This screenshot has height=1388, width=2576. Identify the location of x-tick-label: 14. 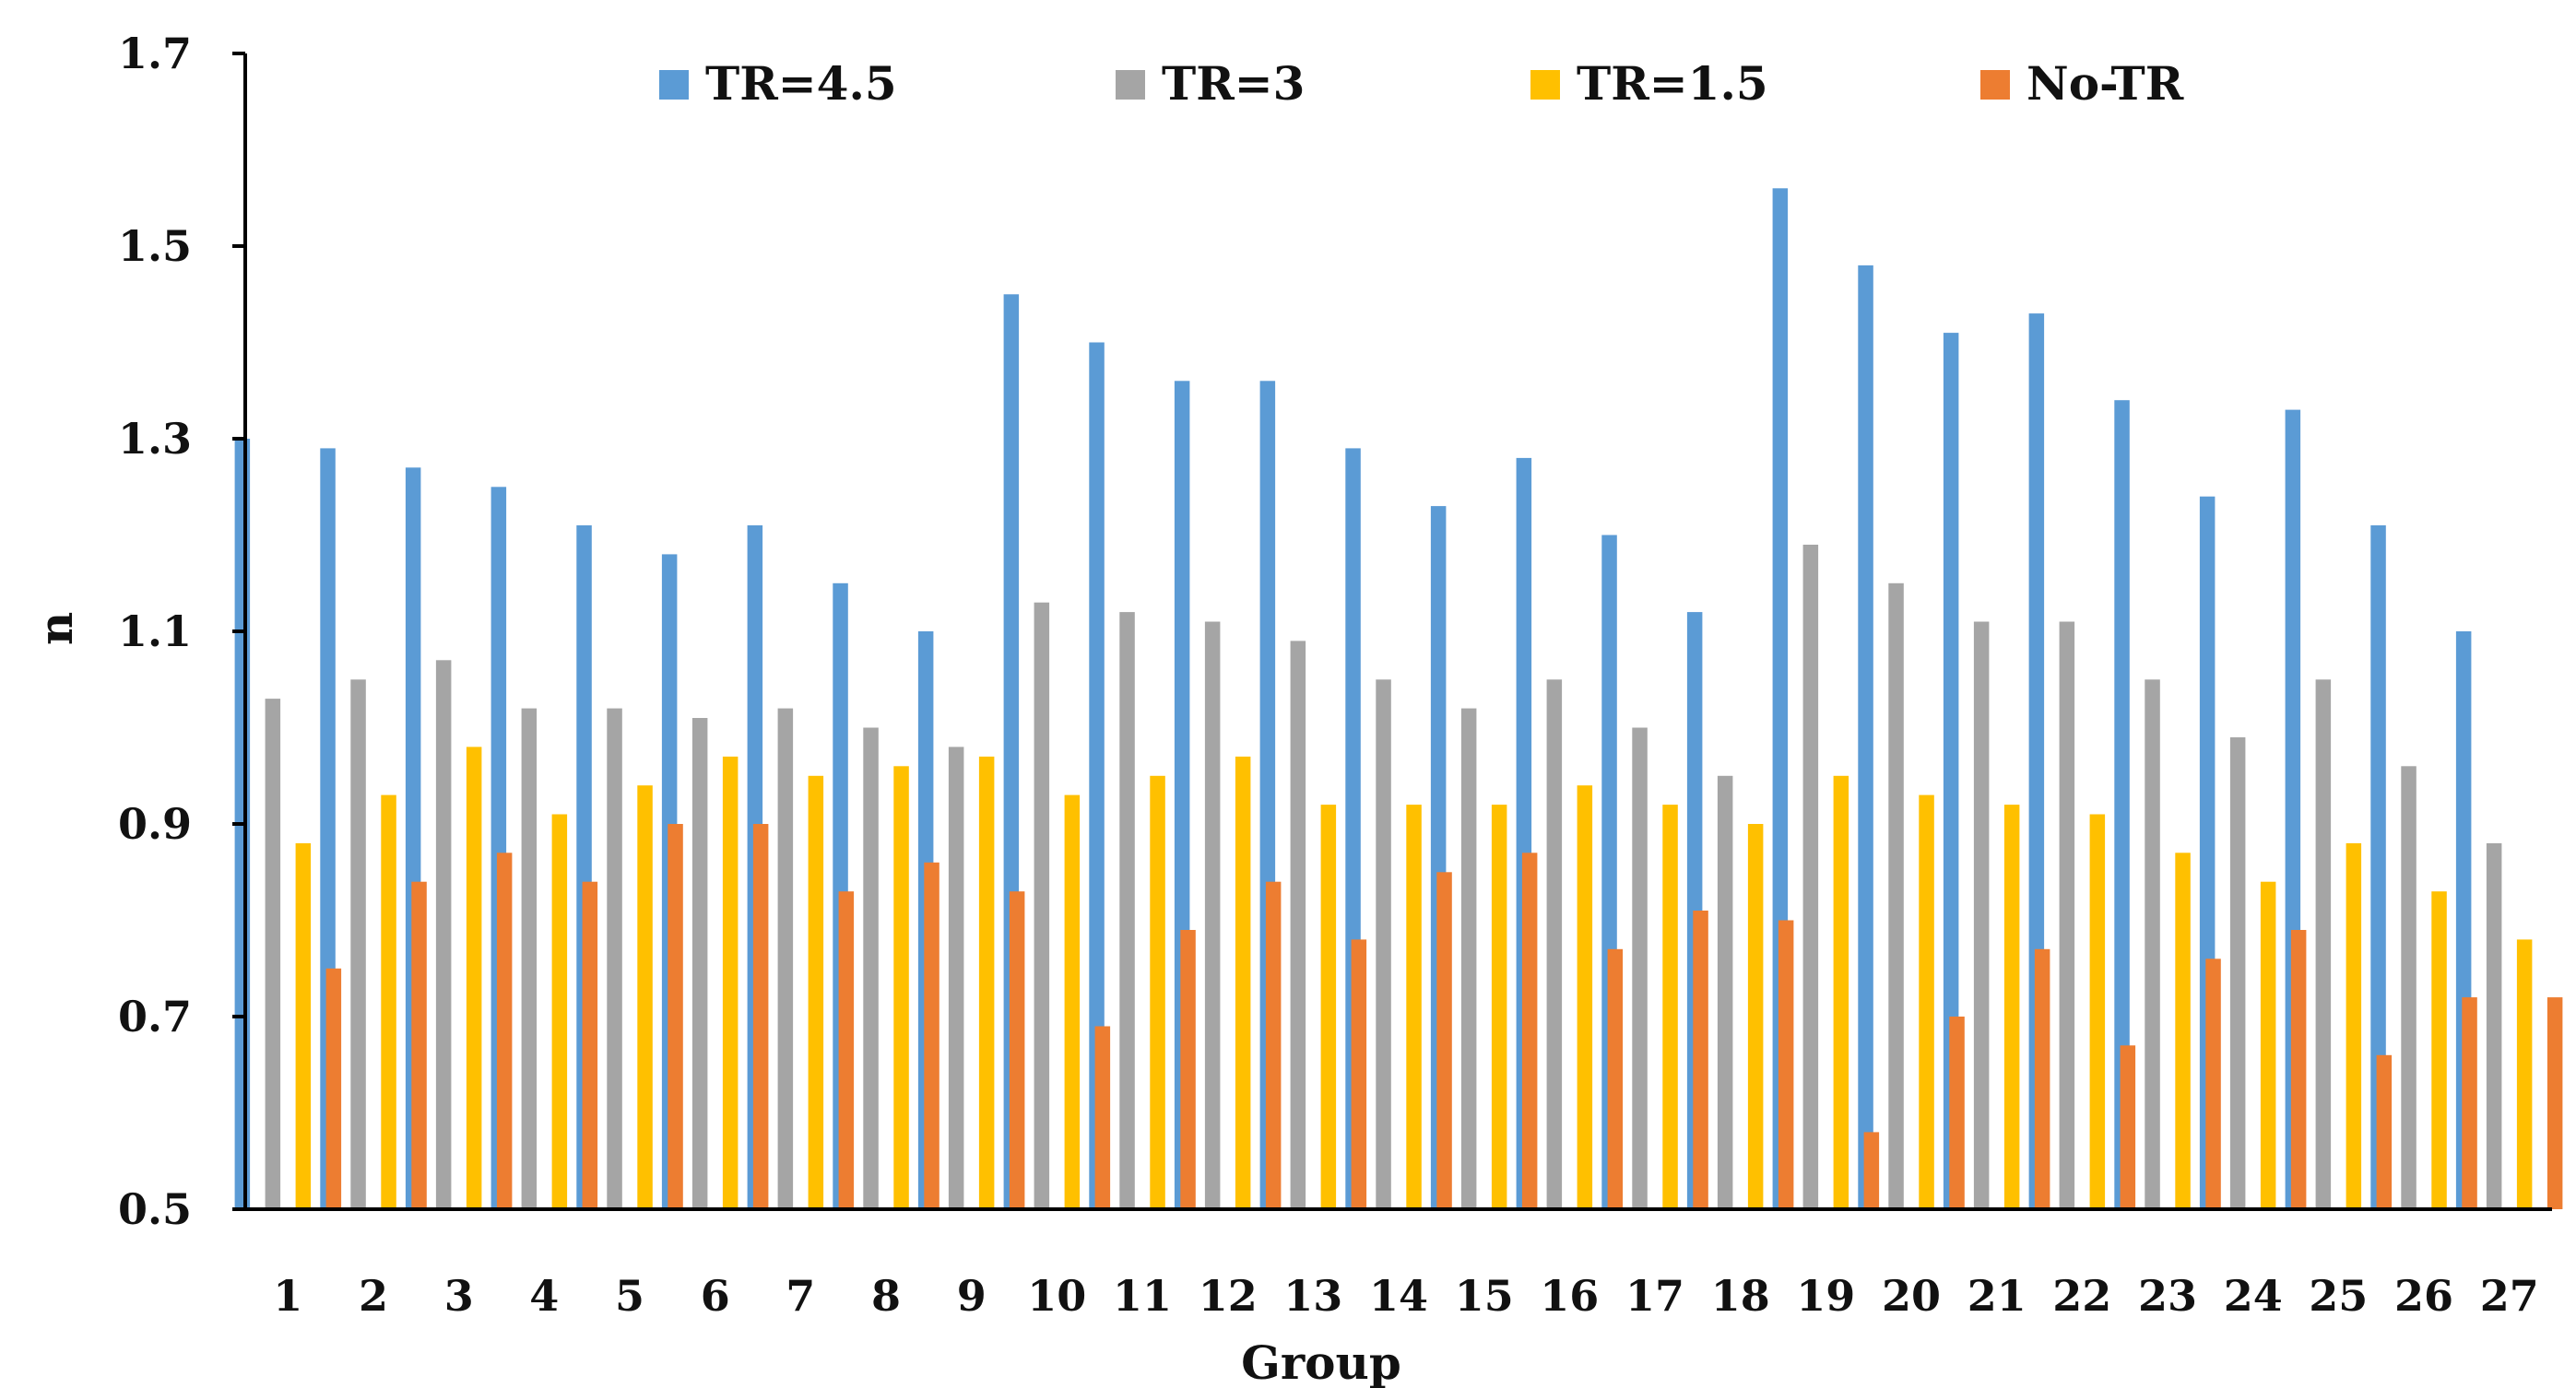
(1398, 1296).